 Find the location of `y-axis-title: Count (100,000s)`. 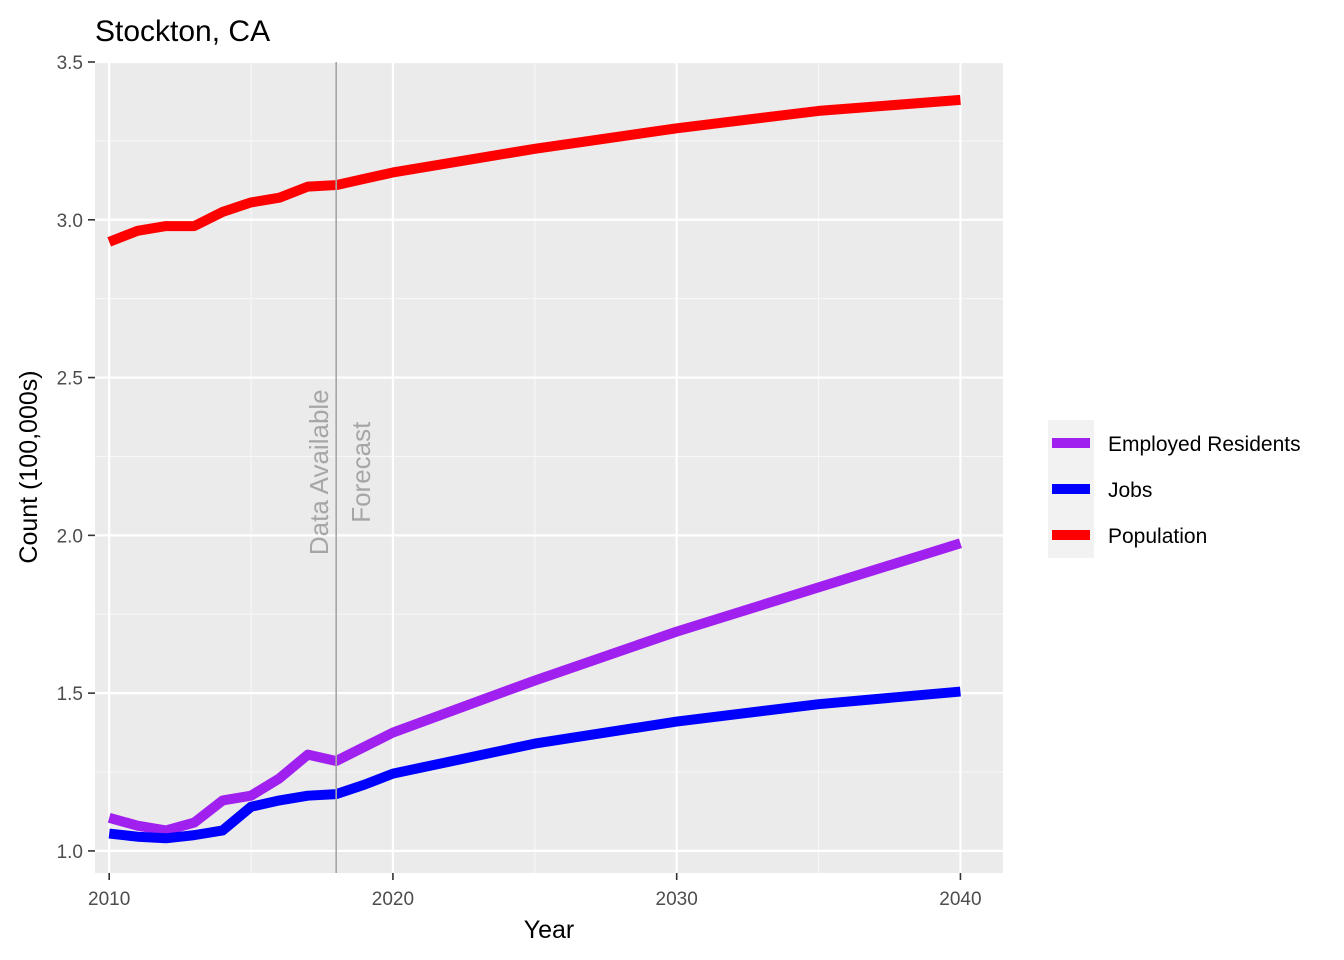

y-axis-title: Count (100,000s) is located at coordinates (29, 466).